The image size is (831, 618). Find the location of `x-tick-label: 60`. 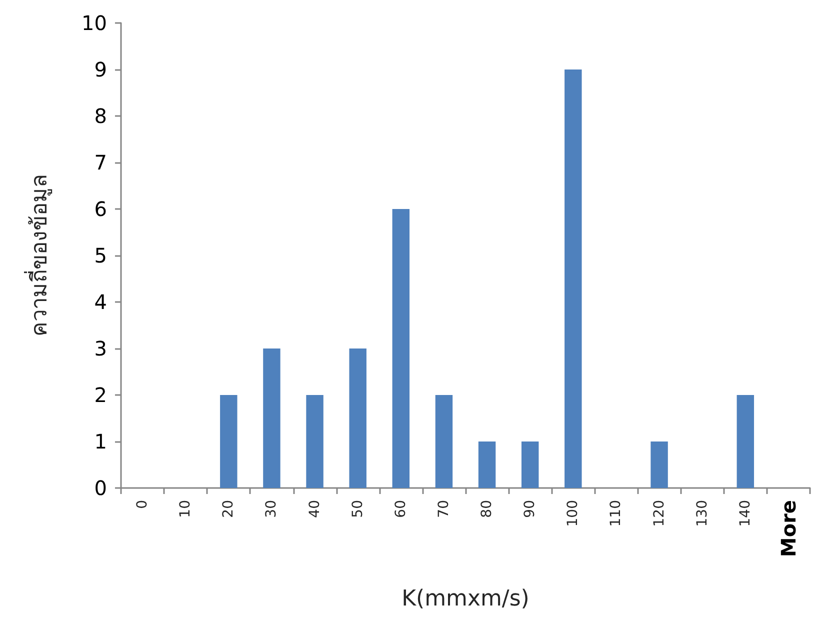

x-tick-label: 60 is located at coordinates (400, 509).